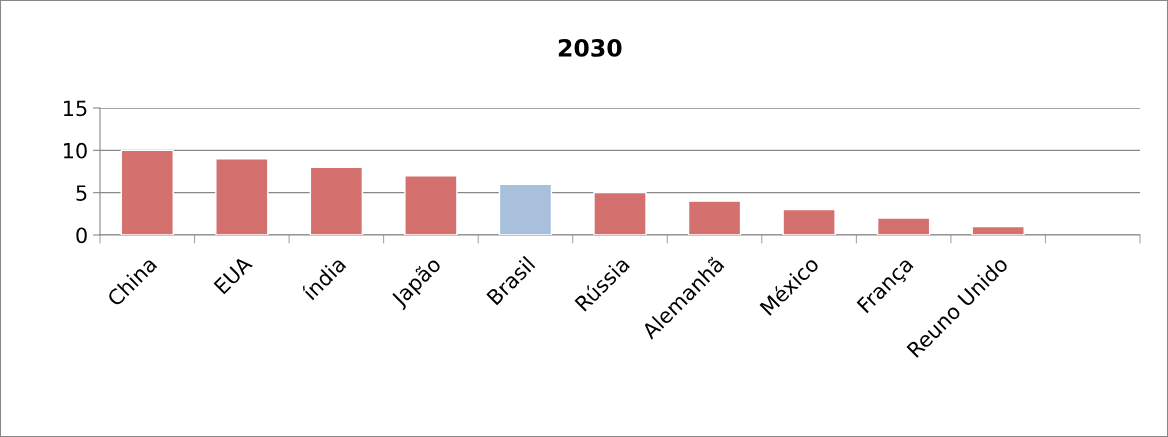 The height and width of the screenshot is (437, 1168). What do you see at coordinates (81, 193) in the screenshot?
I see `y-tick-label: 5` at bounding box center [81, 193].